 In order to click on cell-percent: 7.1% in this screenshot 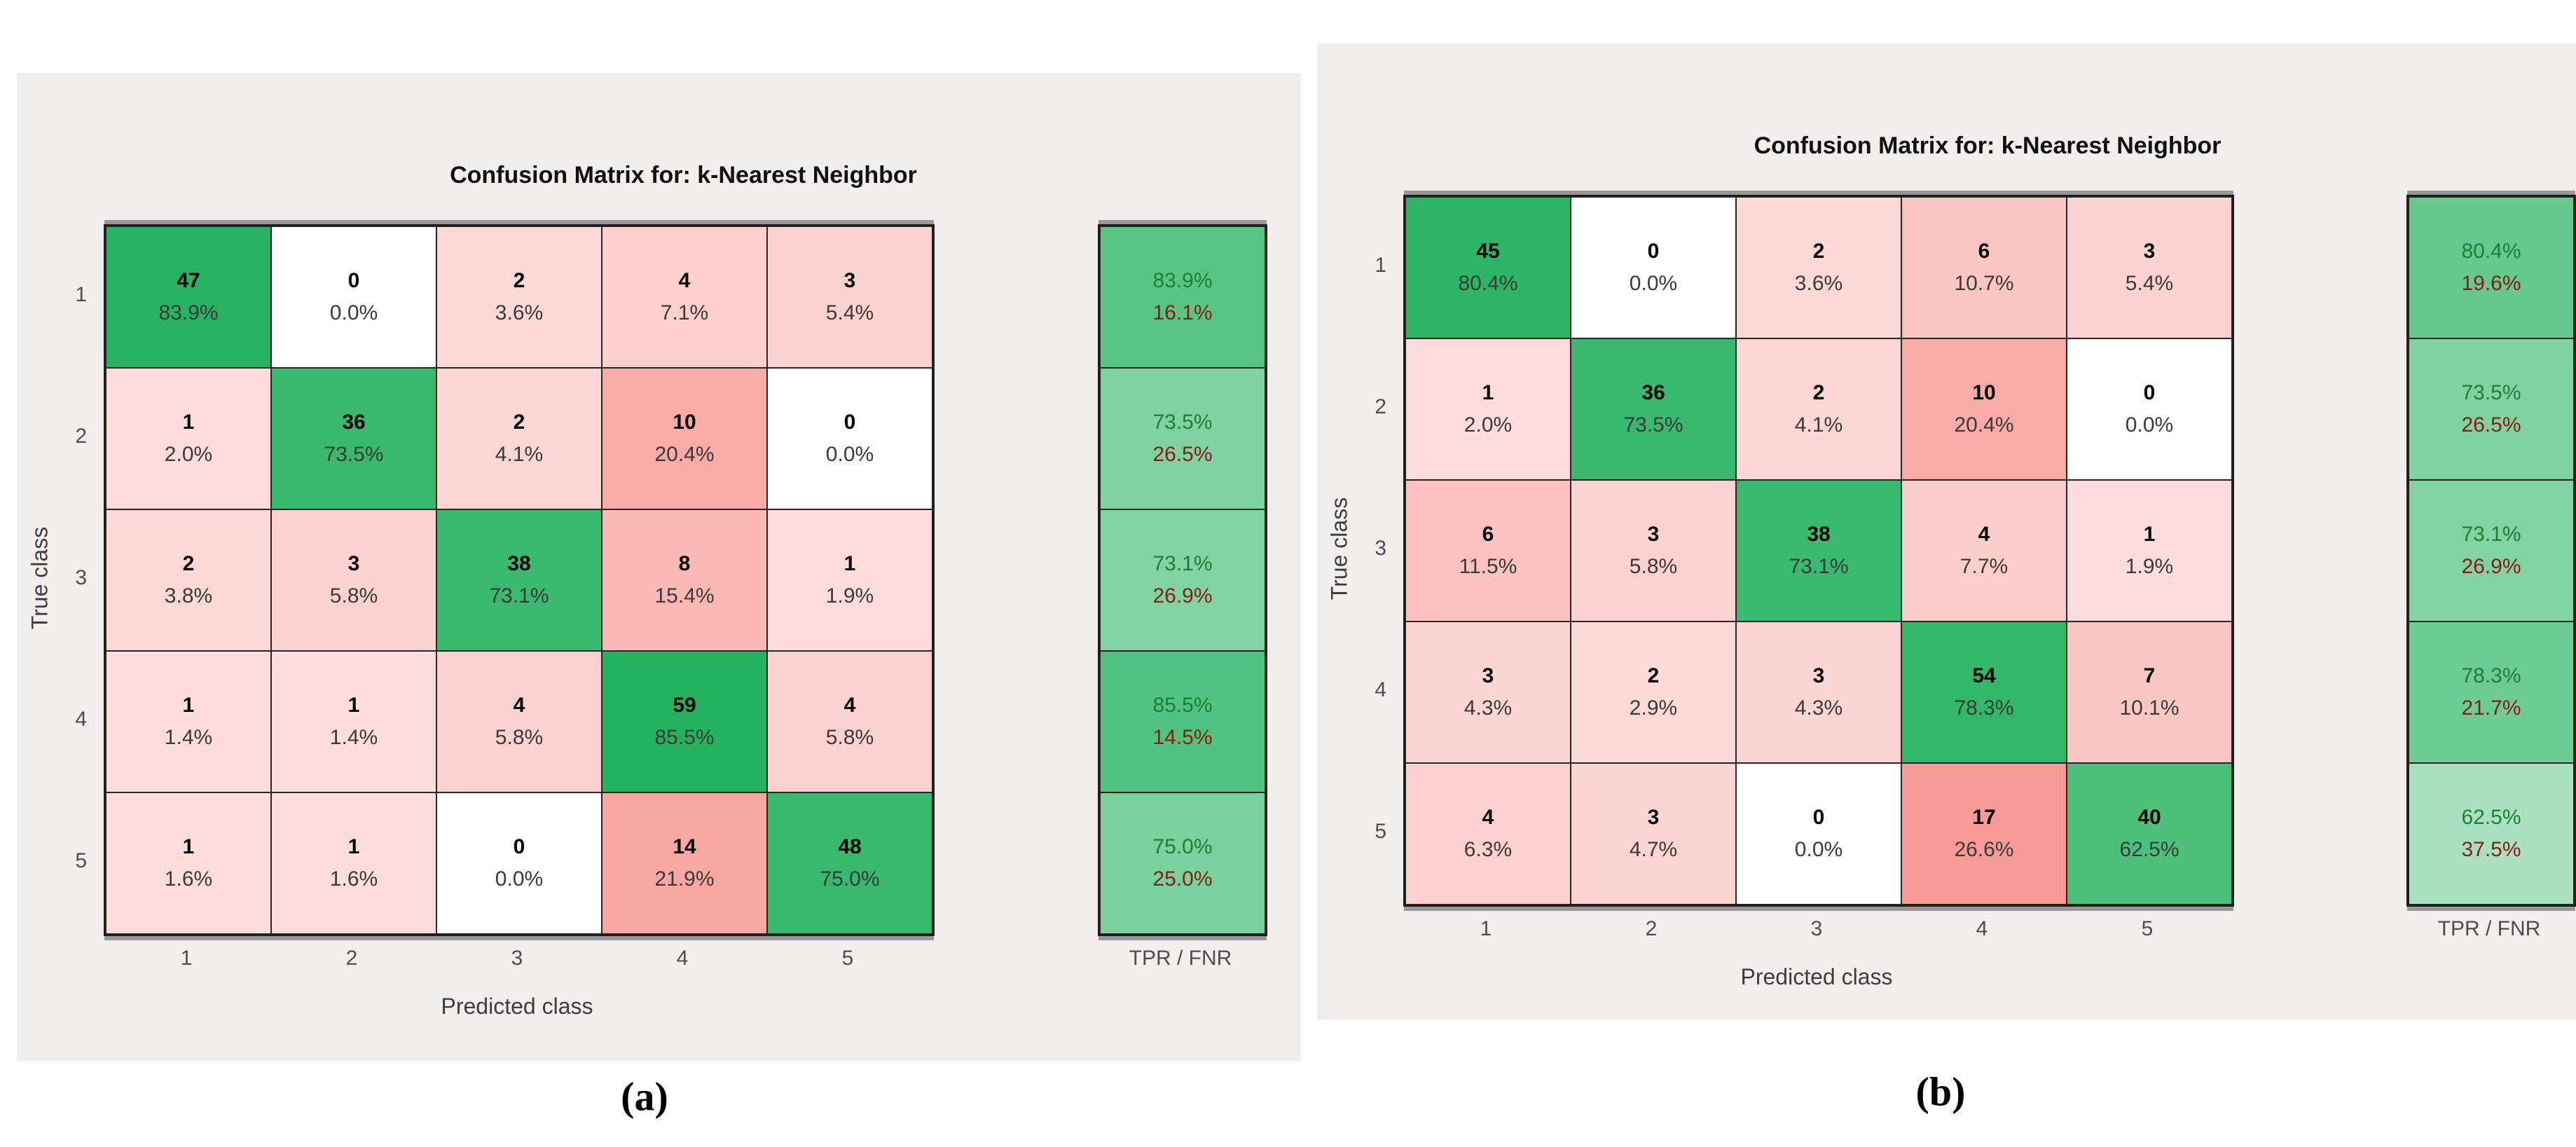, I will do `click(684, 312)`.